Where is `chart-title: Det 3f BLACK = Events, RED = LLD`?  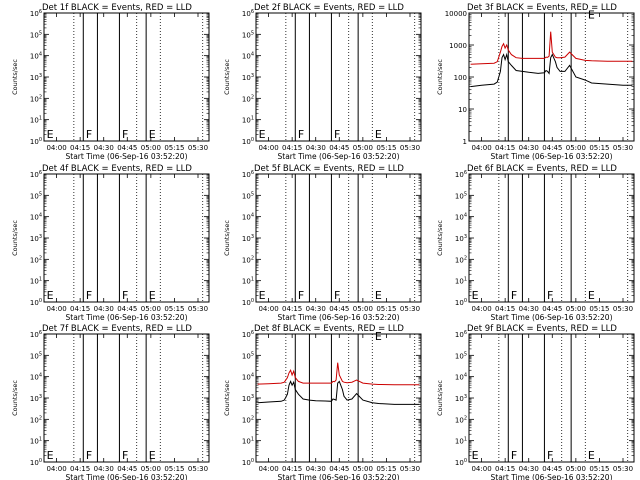 chart-title: Det 3f BLACK = Events, RED = LLD is located at coordinates (542, 8).